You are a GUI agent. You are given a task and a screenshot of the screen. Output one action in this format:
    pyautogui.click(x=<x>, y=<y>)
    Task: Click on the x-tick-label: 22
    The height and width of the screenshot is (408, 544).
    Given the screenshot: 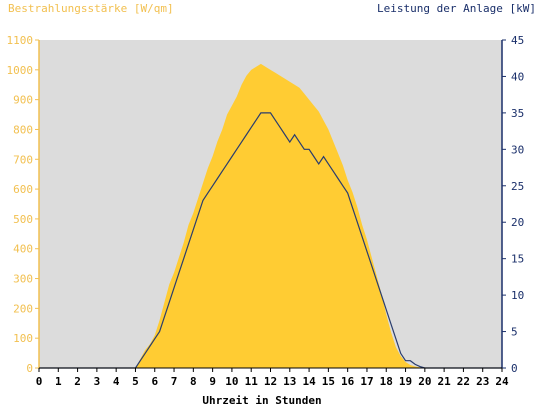 What is the action you would take?
    pyautogui.click(x=463, y=381)
    